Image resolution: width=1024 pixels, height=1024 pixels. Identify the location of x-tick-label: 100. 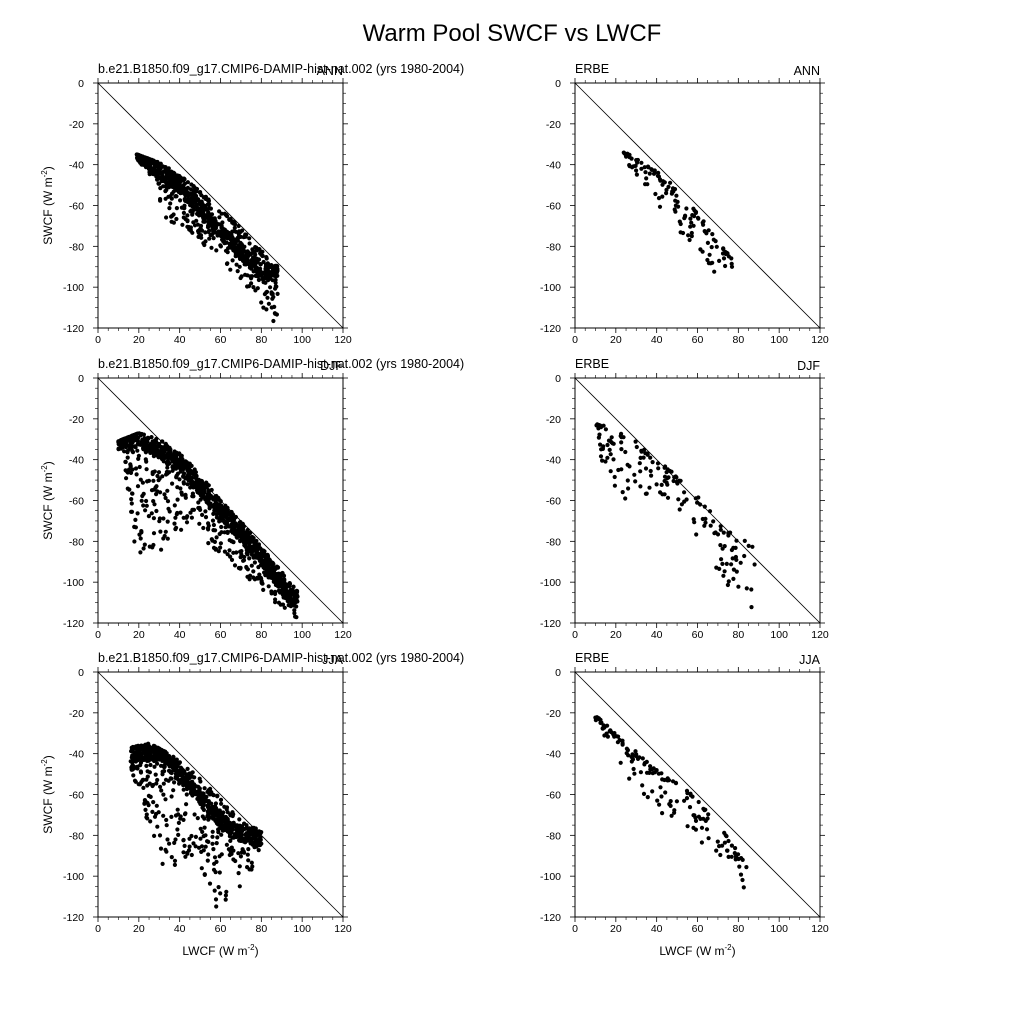
(302, 635).